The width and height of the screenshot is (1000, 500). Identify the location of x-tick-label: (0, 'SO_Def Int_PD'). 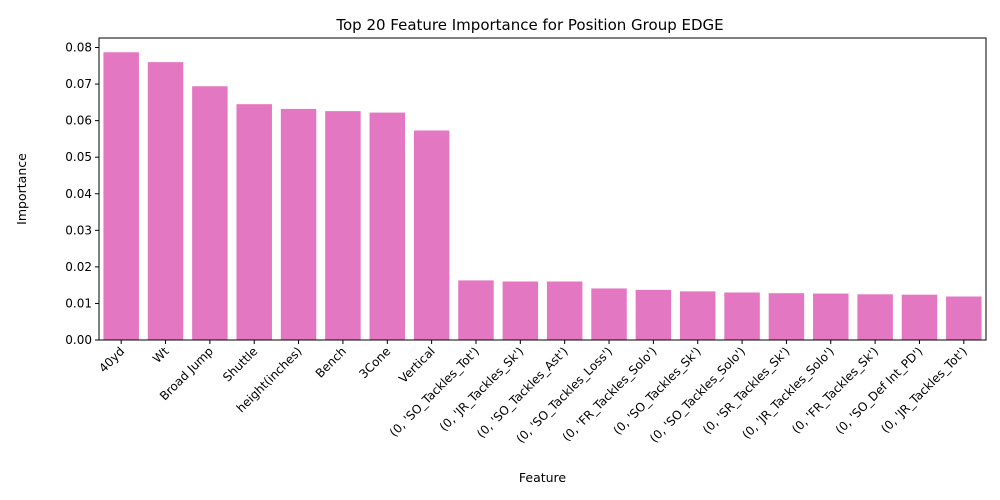
(879, 390).